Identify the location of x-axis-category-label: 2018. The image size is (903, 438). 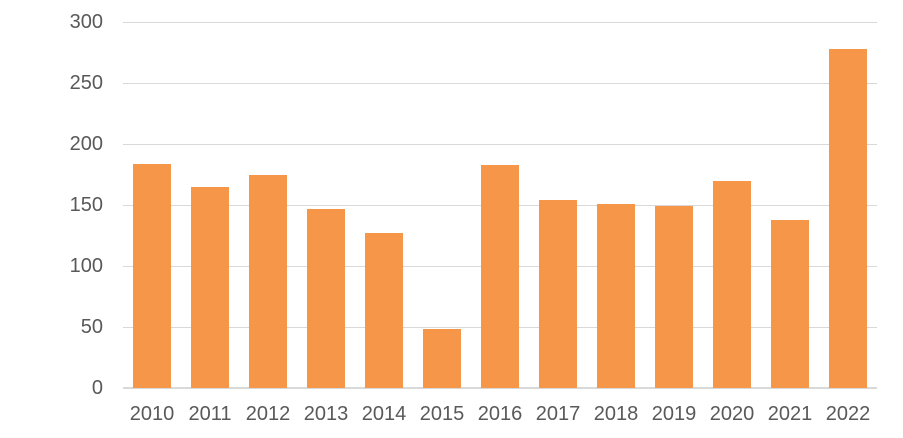
(616, 414).